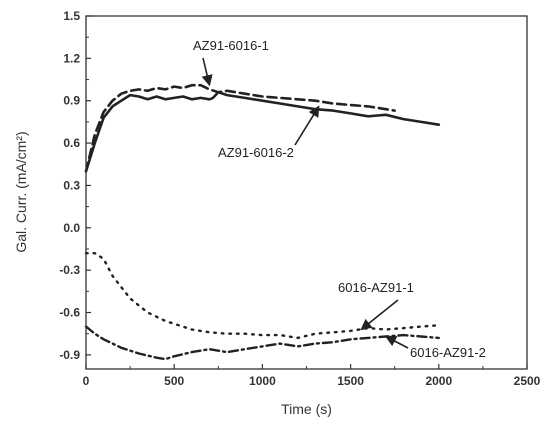 The width and height of the screenshot is (545, 421). I want to click on y-tick-label: 0.6, so click(71, 143).